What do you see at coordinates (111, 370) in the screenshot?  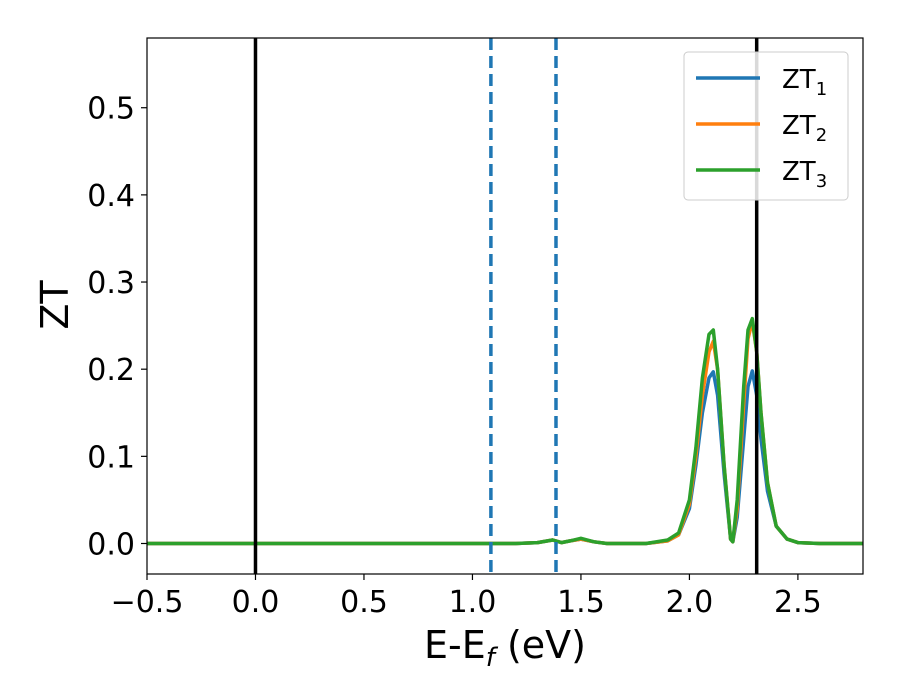 I see `y-tick-label: 0.2` at bounding box center [111, 370].